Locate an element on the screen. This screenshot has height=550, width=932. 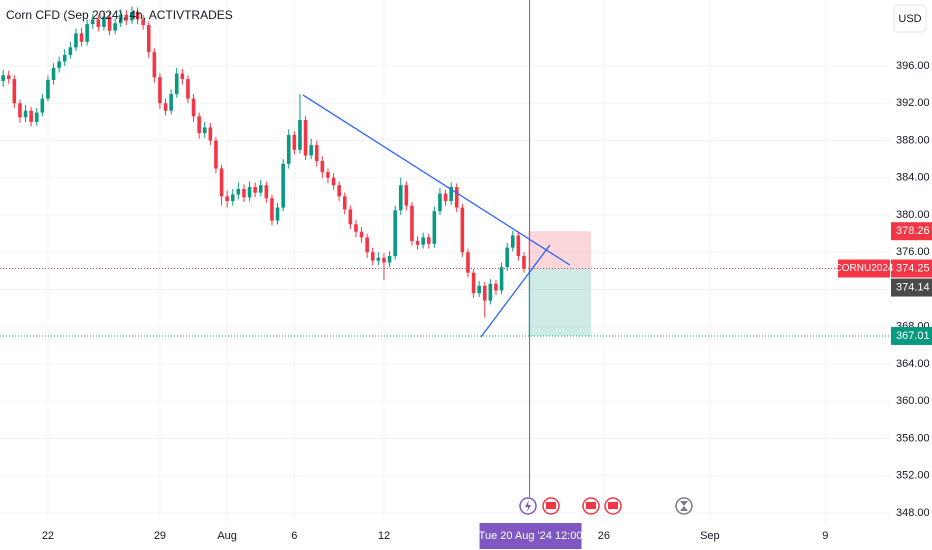
price-label-box is located at coordinates (911, 268).